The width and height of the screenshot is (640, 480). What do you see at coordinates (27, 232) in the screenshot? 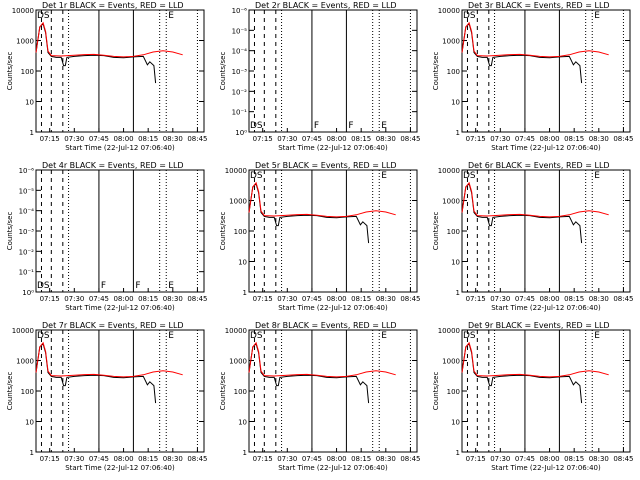
I see `y-tick-label: 10⁻³` at bounding box center [27, 232].